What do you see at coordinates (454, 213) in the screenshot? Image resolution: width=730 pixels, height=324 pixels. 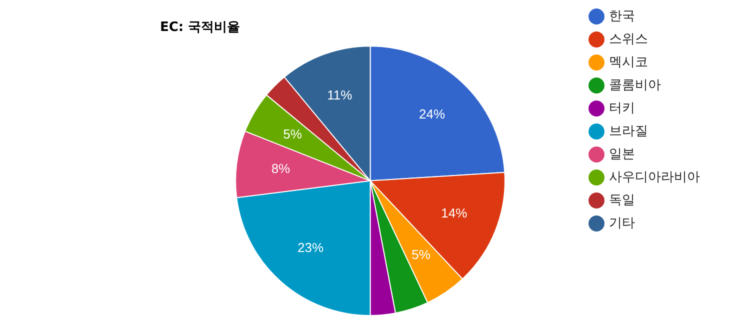 I see `data-label: 14%` at bounding box center [454, 213].